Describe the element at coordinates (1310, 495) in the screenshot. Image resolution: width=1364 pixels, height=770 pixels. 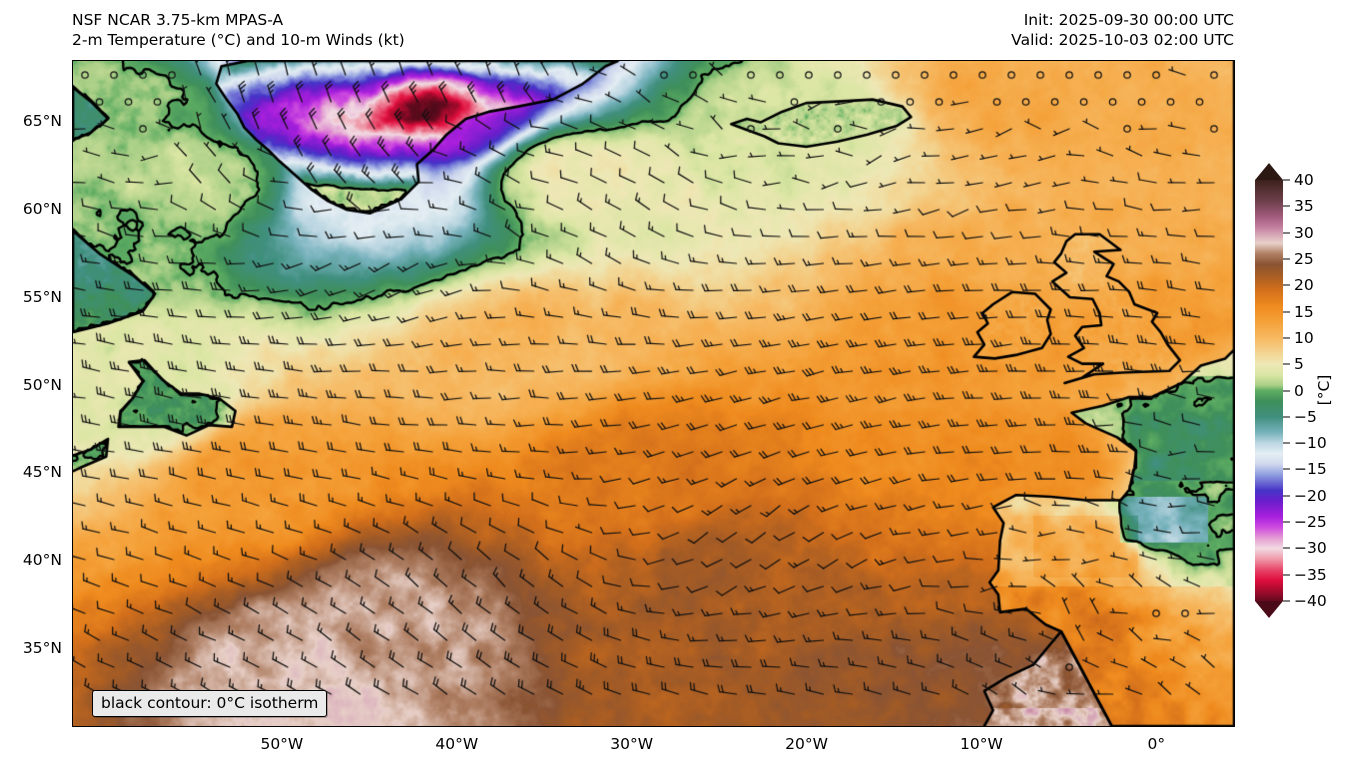
I see `colorbar-tick-label: −20` at that location.